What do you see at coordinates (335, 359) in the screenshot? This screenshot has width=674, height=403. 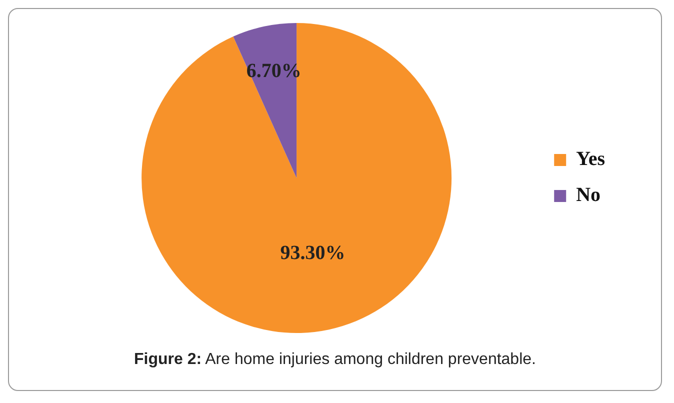 I see `caption: Figure 2: Are home injuries among children preventable.` at bounding box center [335, 359].